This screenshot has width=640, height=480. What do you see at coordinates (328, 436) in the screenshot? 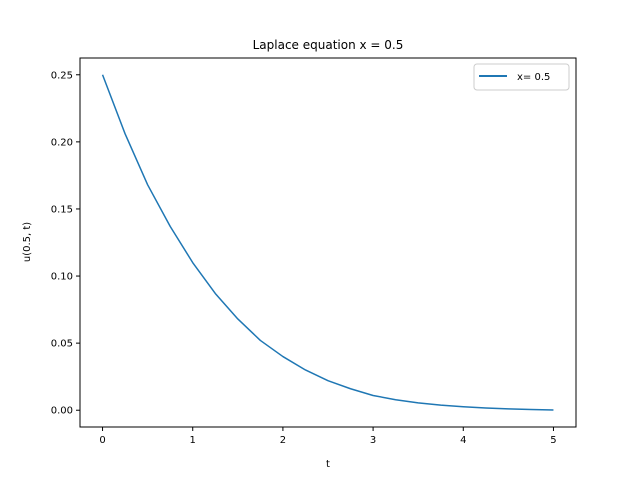
I see `x-axis-ticks: 0 1 2 3 4 5` at bounding box center [328, 436].